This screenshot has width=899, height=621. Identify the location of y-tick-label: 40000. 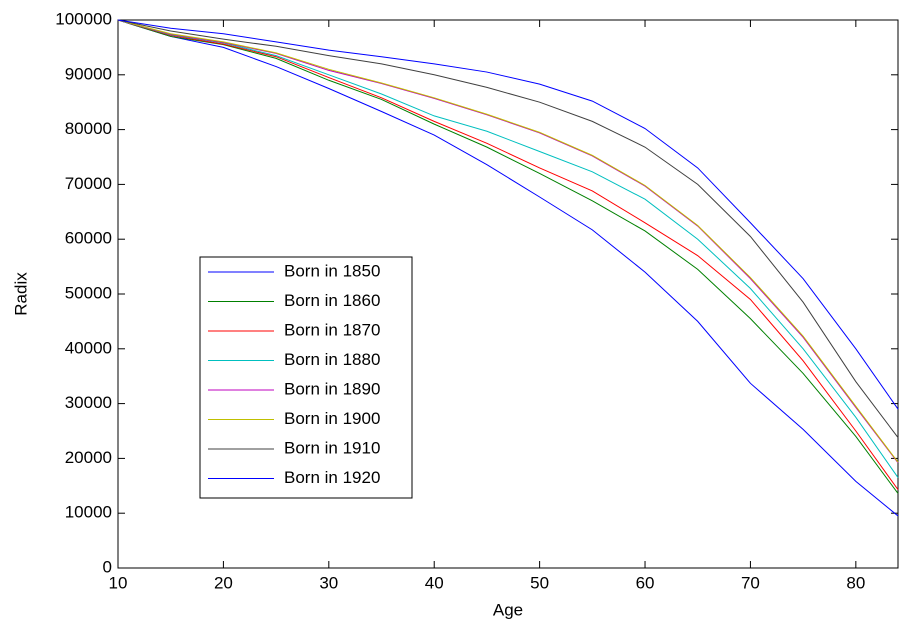
(88, 347).